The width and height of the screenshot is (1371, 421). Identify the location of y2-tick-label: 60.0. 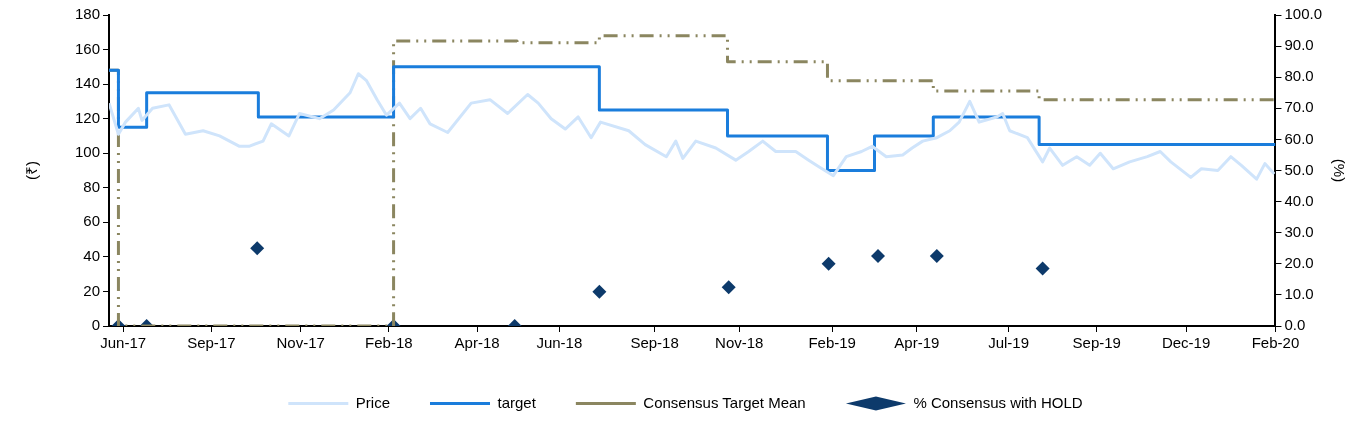
(1299, 138).